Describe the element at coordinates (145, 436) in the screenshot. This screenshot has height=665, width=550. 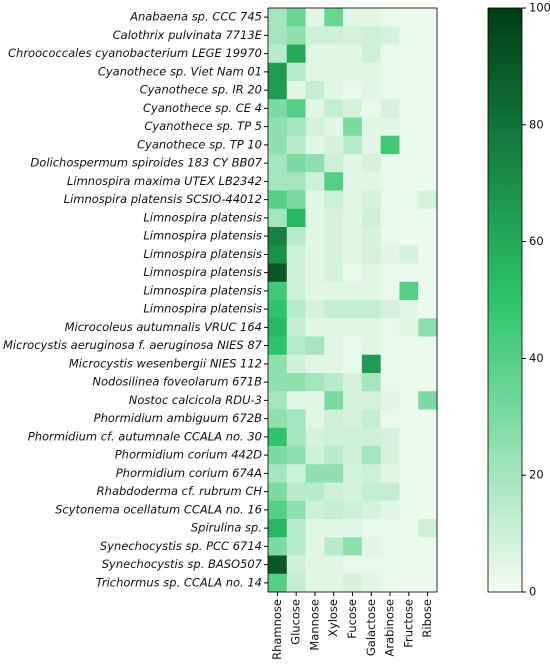
I see `row-label: Phormidium cf. autumnale CCALA no. 30` at that location.